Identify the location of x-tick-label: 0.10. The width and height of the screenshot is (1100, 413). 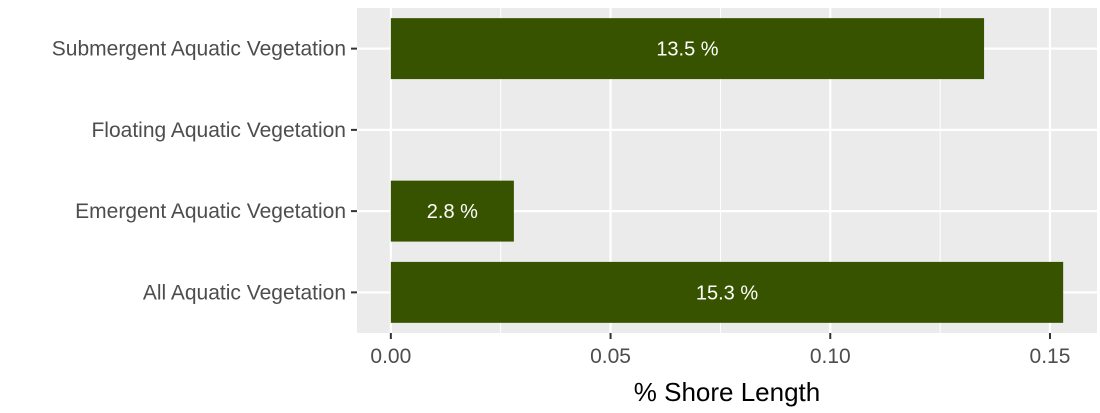
(830, 356).